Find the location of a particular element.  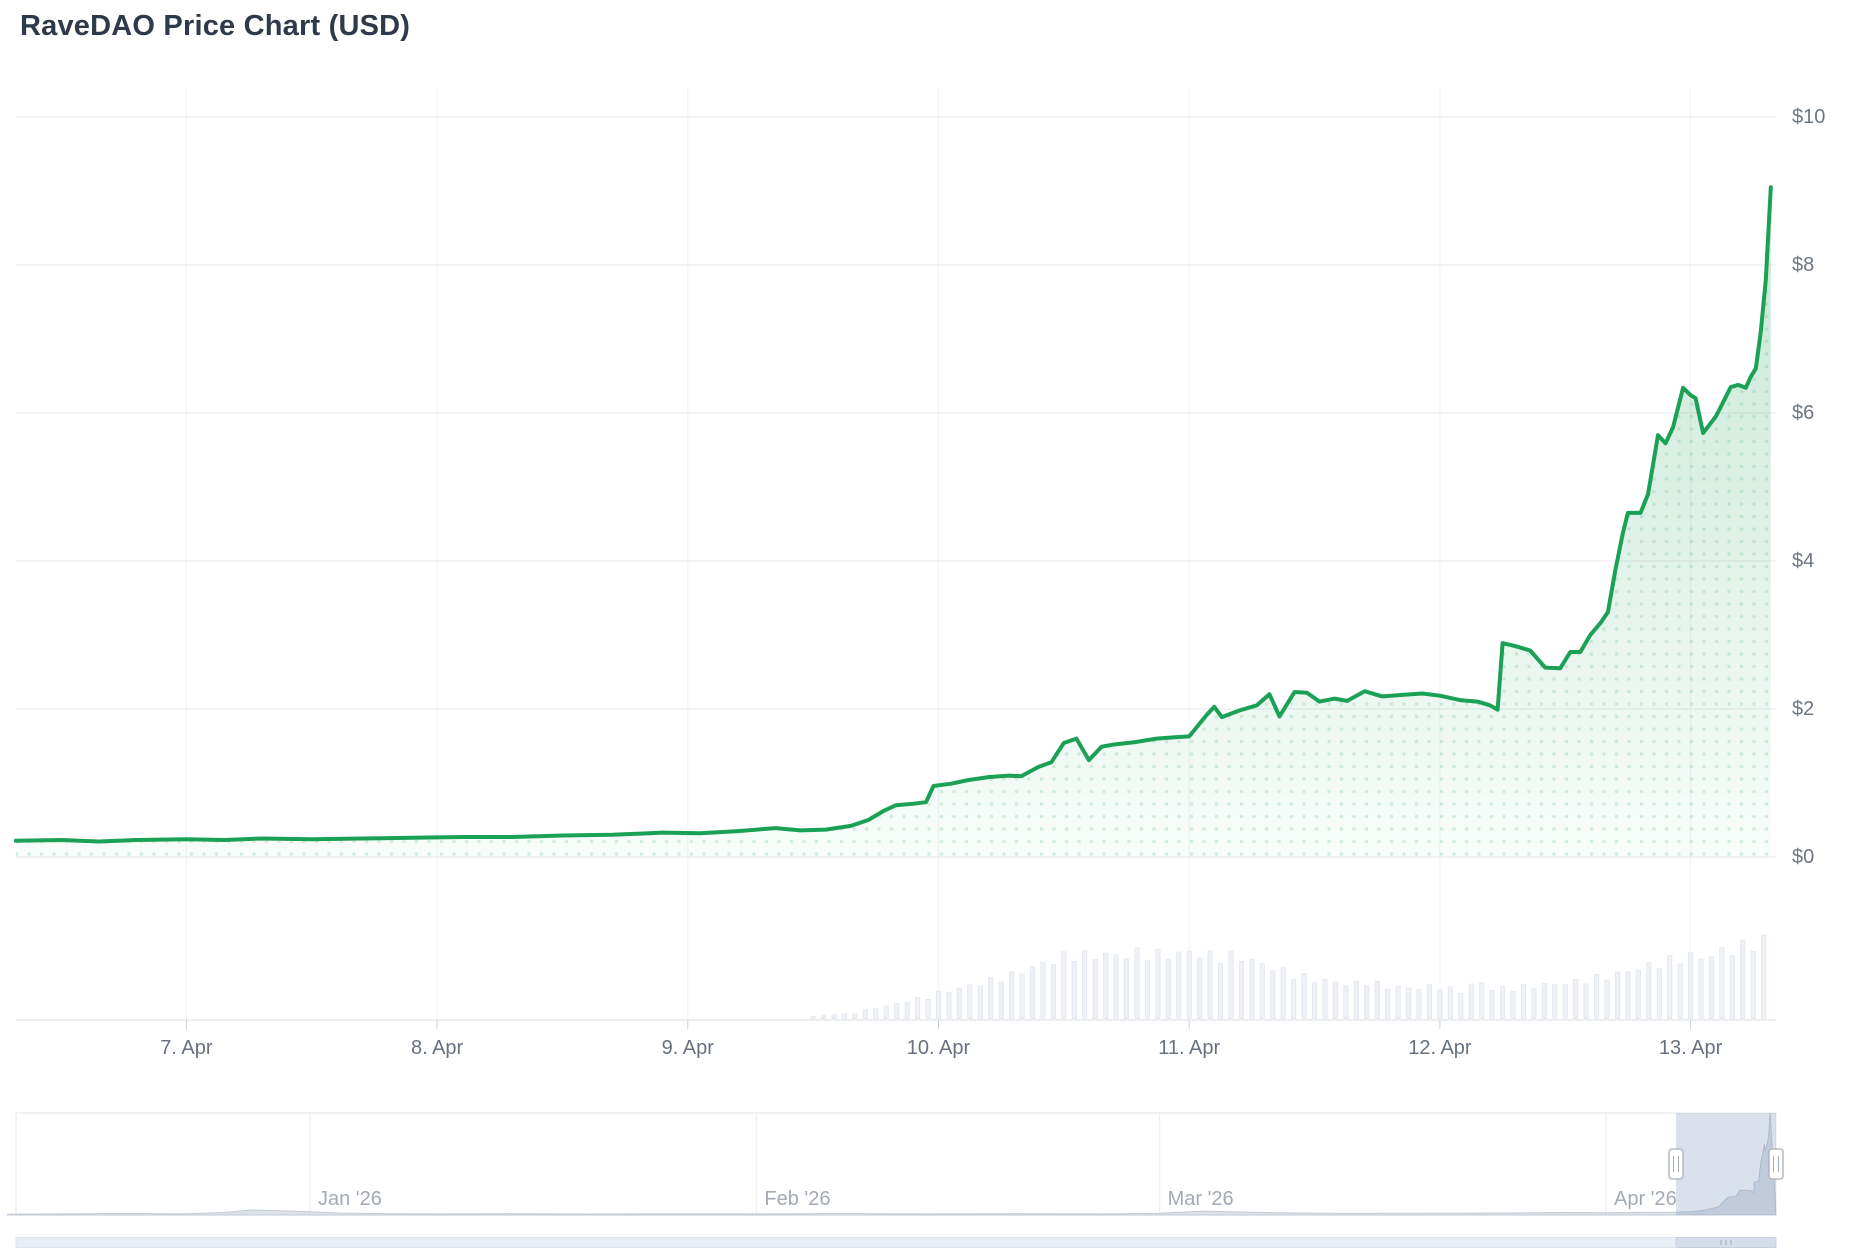

navigator-handle-left is located at coordinates (1676, 1164).